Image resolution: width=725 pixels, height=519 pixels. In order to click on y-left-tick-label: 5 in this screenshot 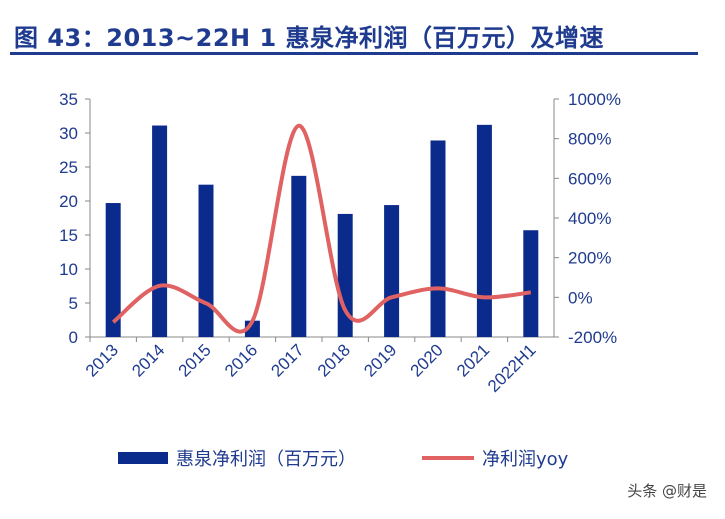, I will do `click(73, 303)`.